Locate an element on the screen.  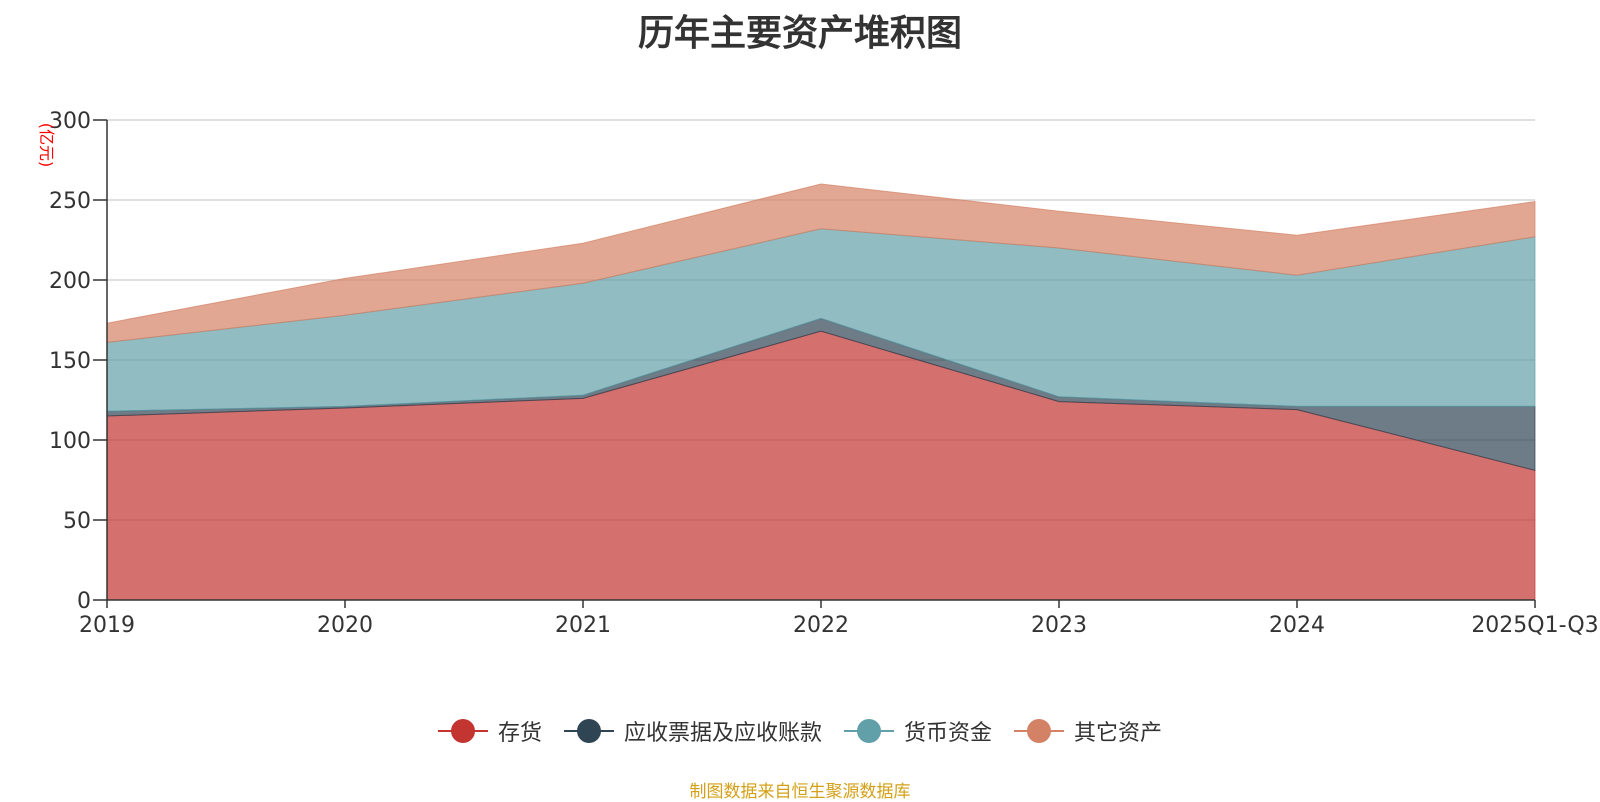
x-tick-label: 2023 is located at coordinates (1059, 625).